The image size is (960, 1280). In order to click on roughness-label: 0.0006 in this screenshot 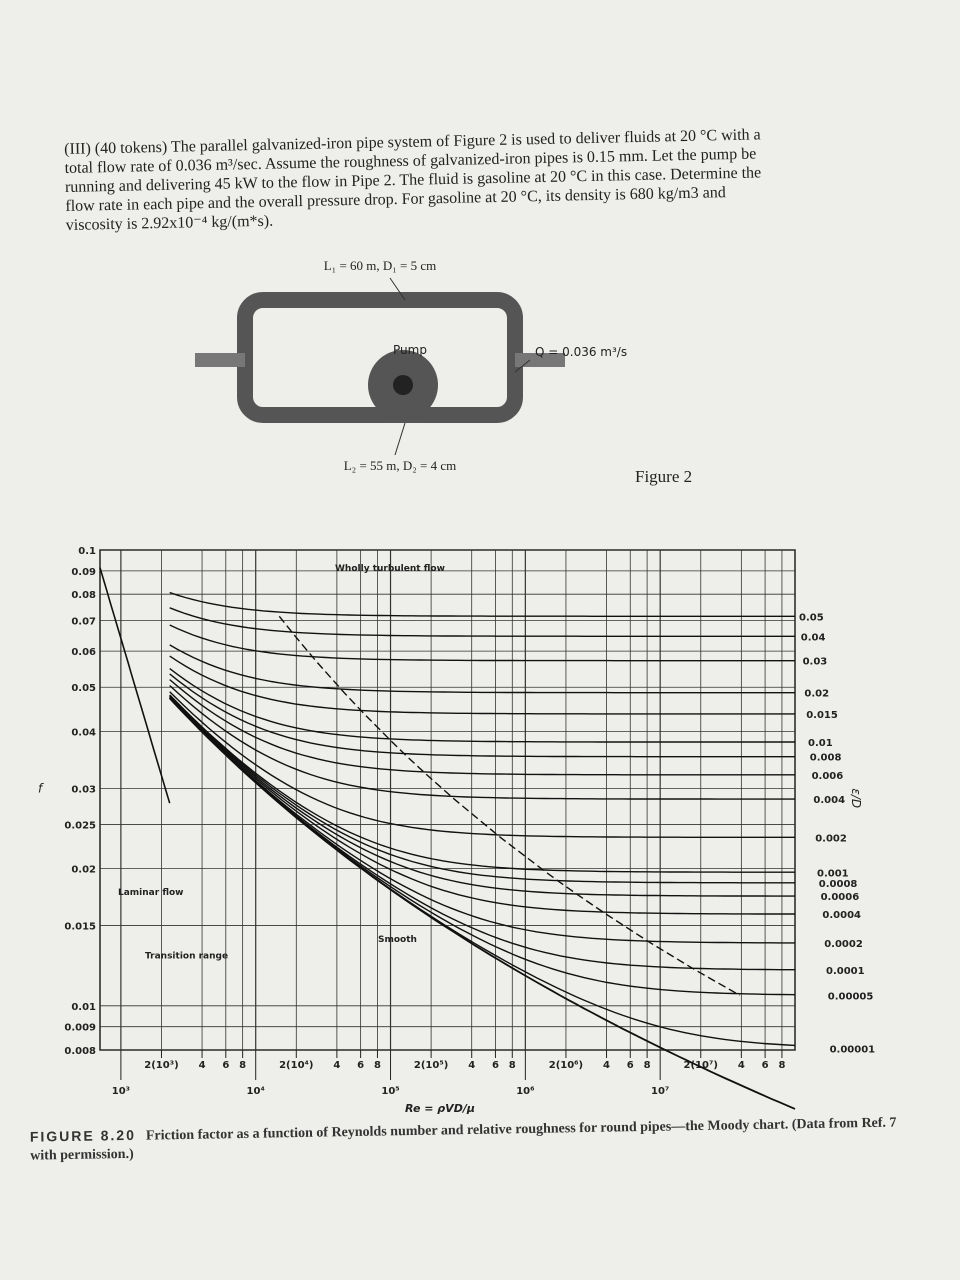, I will do `click(840, 897)`.